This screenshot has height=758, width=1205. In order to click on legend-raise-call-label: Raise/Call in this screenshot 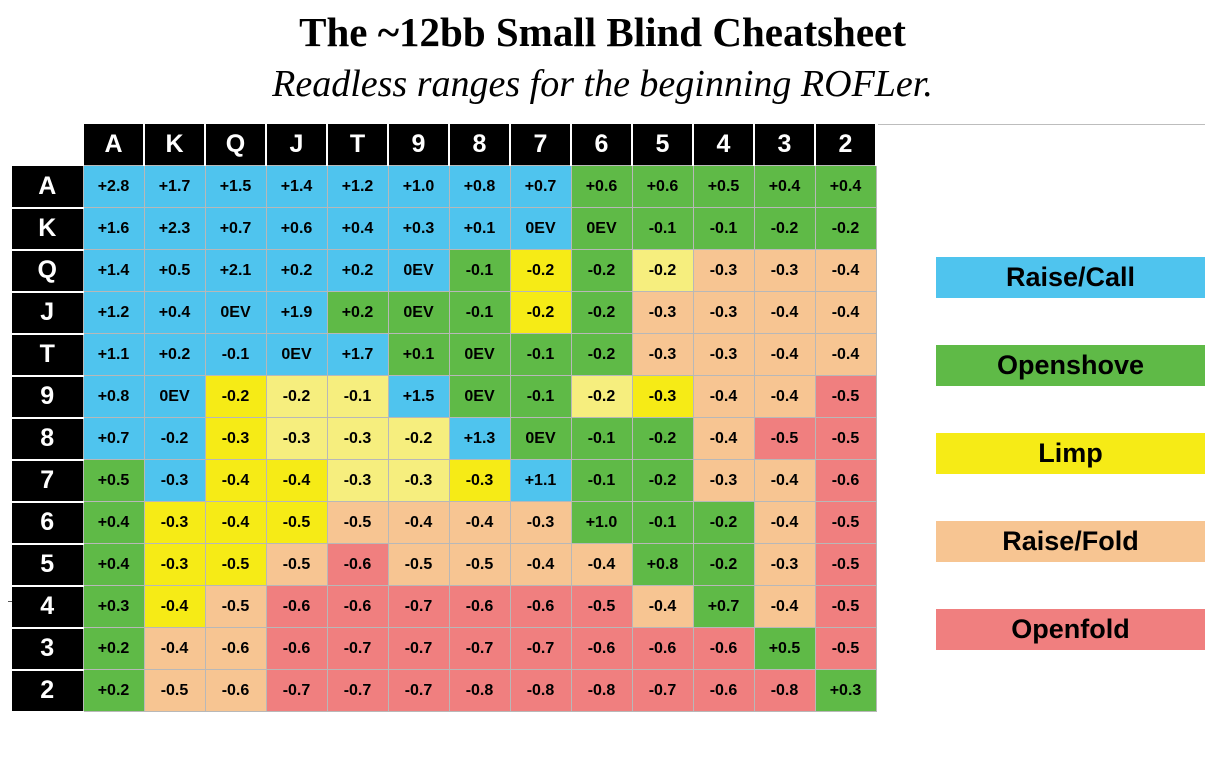, I will do `click(1070, 277)`.